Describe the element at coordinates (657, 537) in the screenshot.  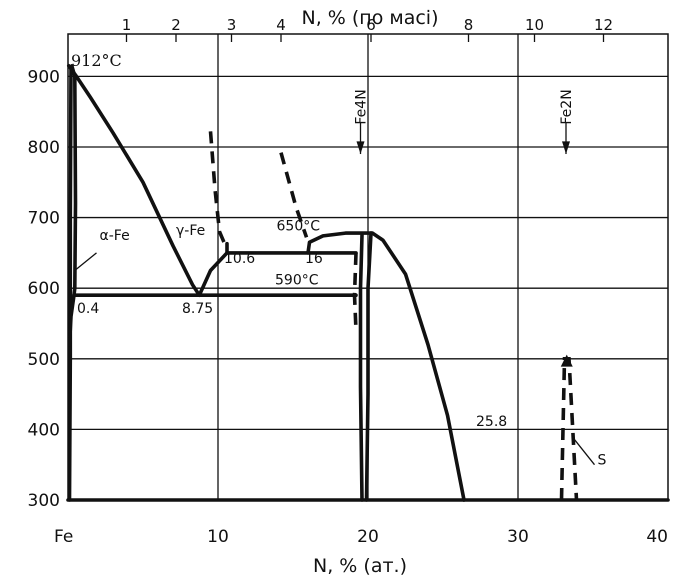
I see `x-tick-label: 40` at that location.